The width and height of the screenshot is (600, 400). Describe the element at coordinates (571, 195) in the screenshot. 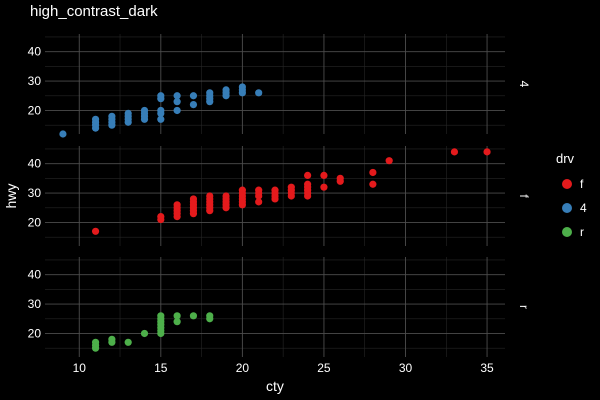

I see `legend: drv f 4 r` at that location.